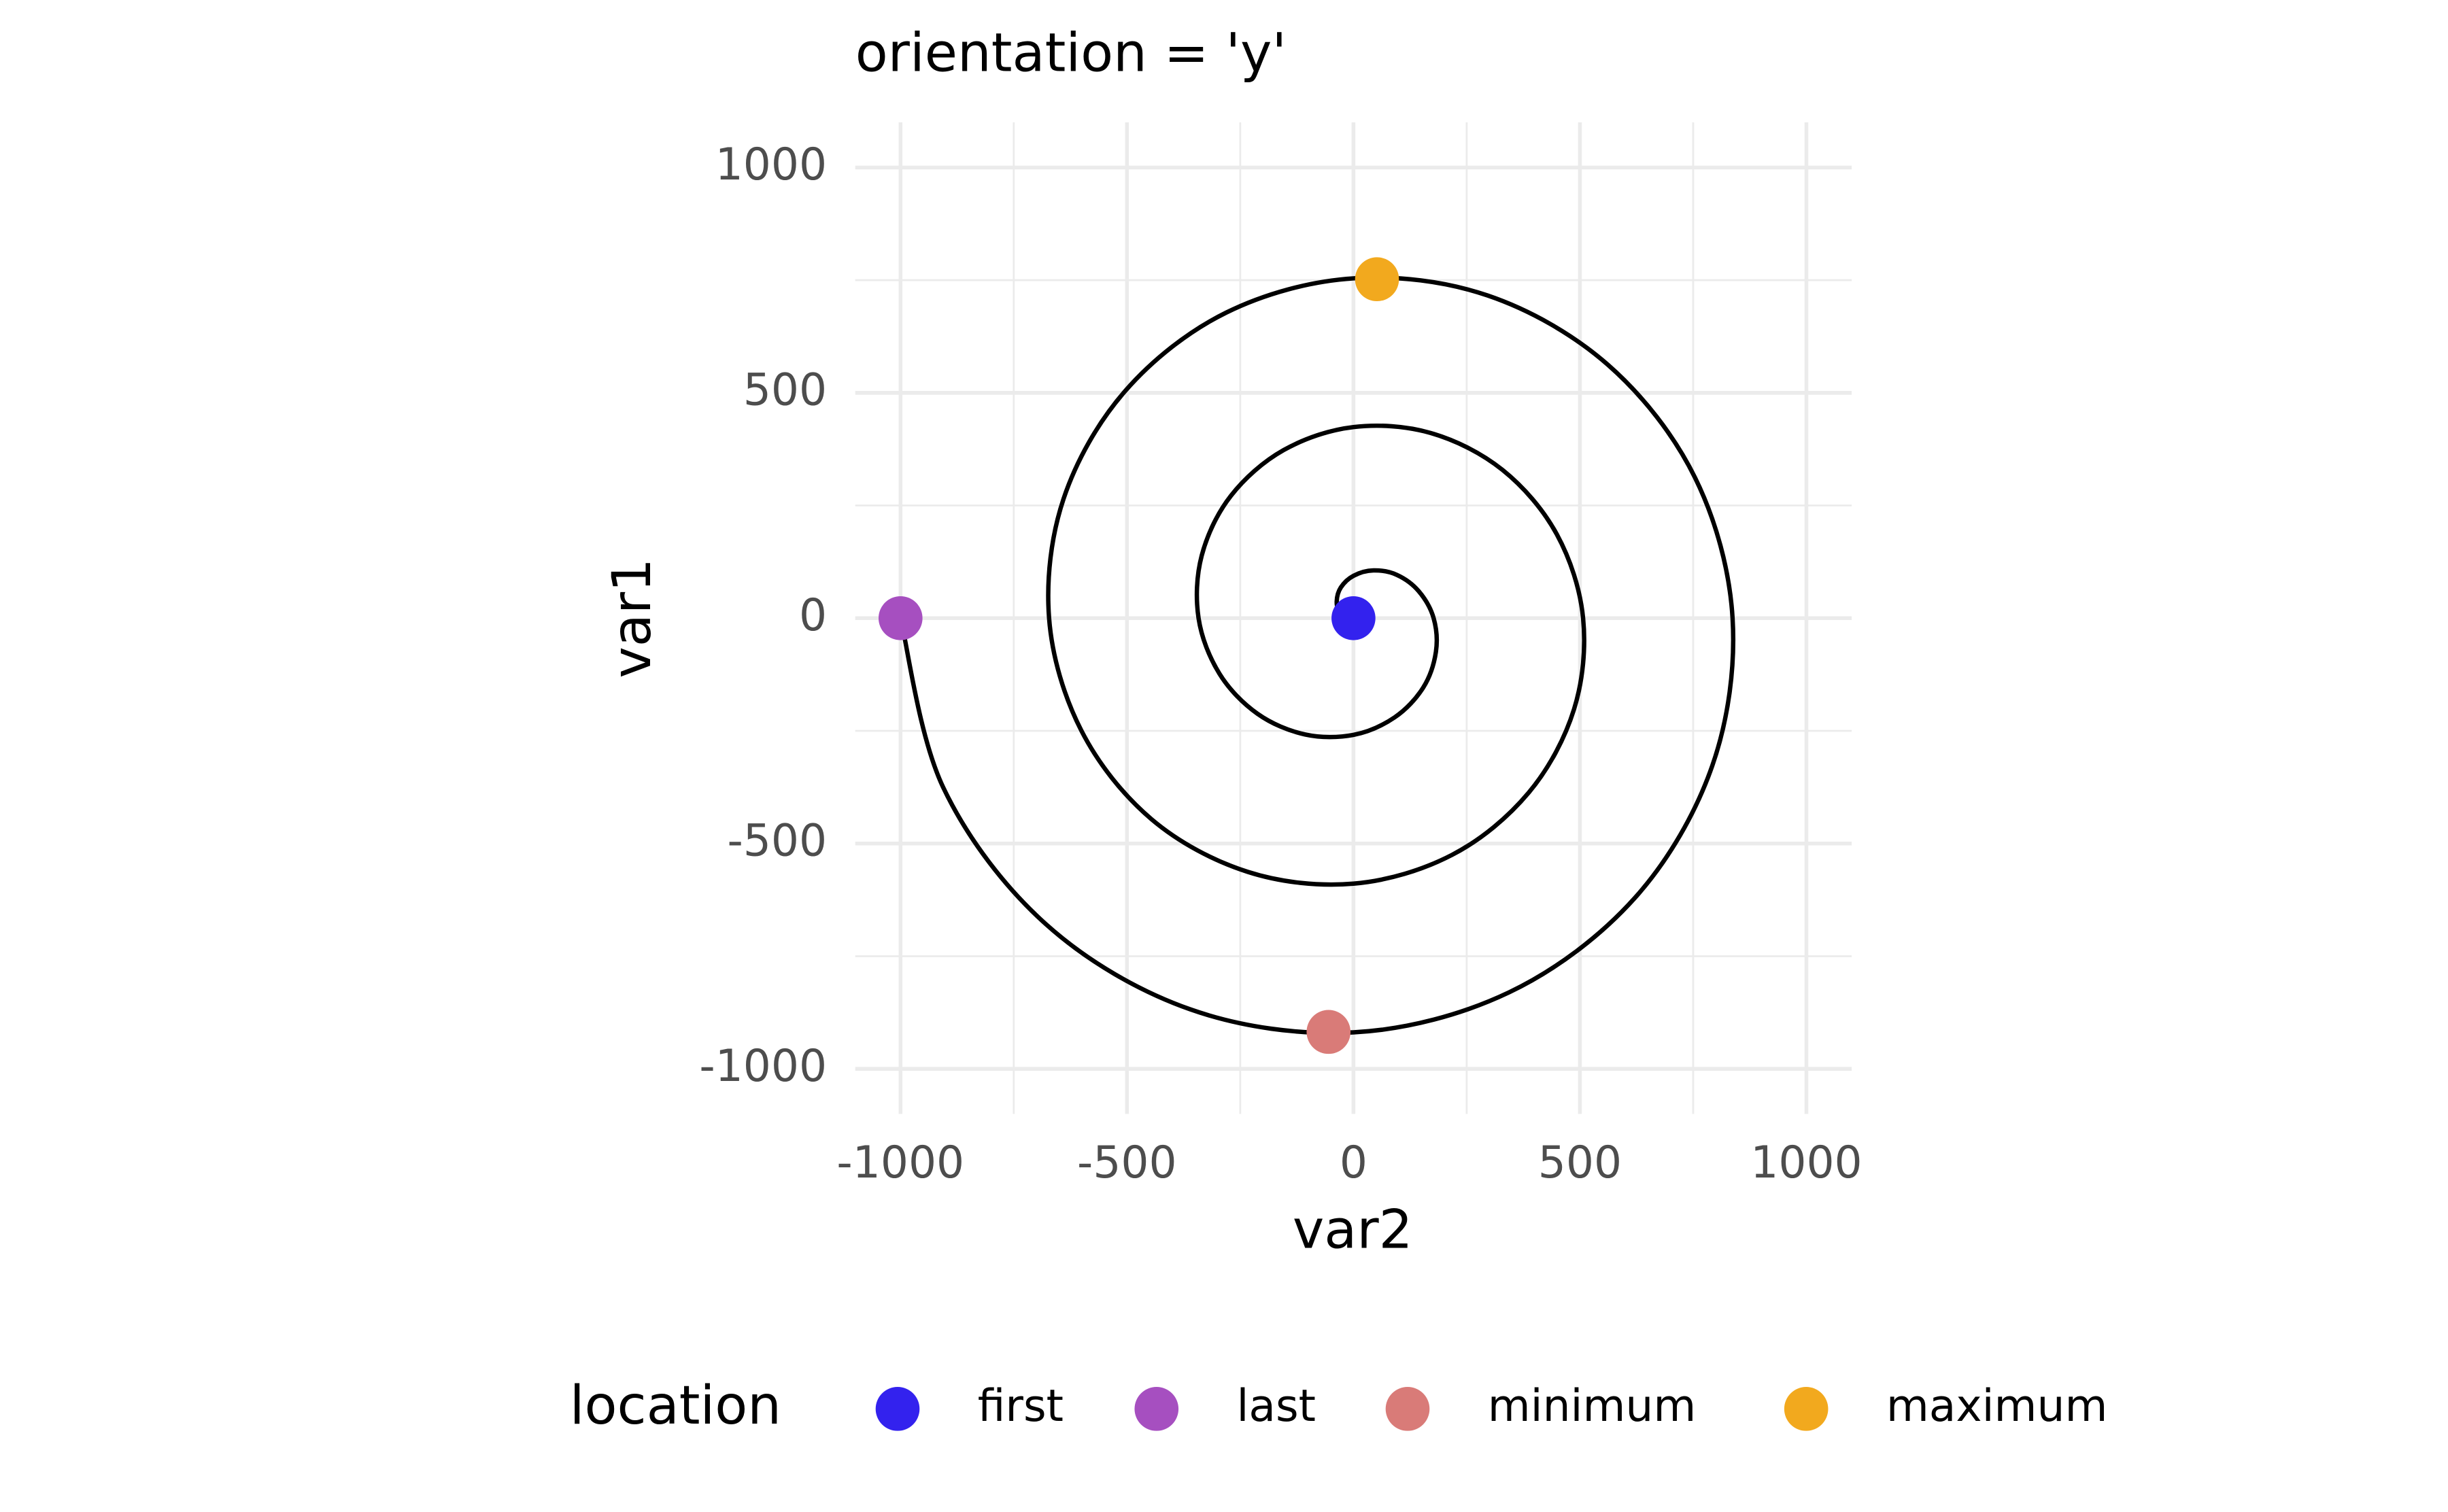  I want to click on x-tick-label: 500, so click(1580, 1162).